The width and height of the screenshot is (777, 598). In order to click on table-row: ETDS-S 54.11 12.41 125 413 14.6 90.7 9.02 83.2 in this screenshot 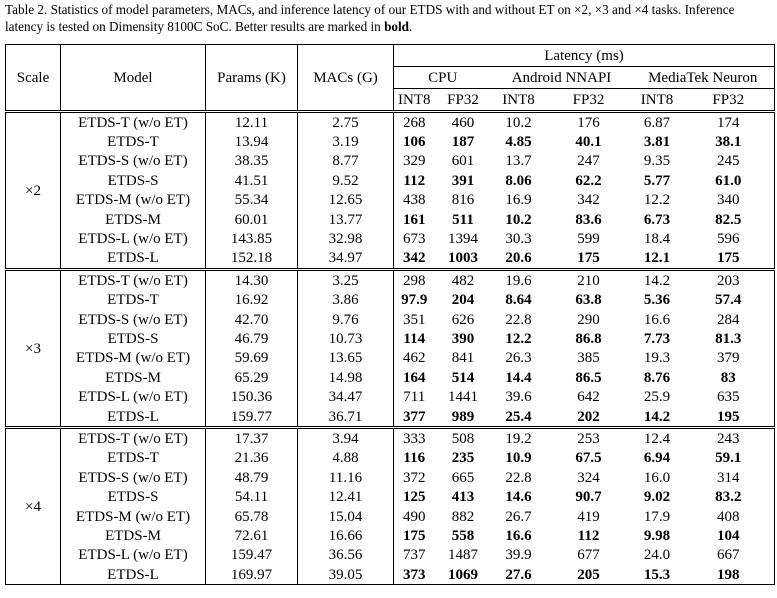, I will do `click(390, 497)`.